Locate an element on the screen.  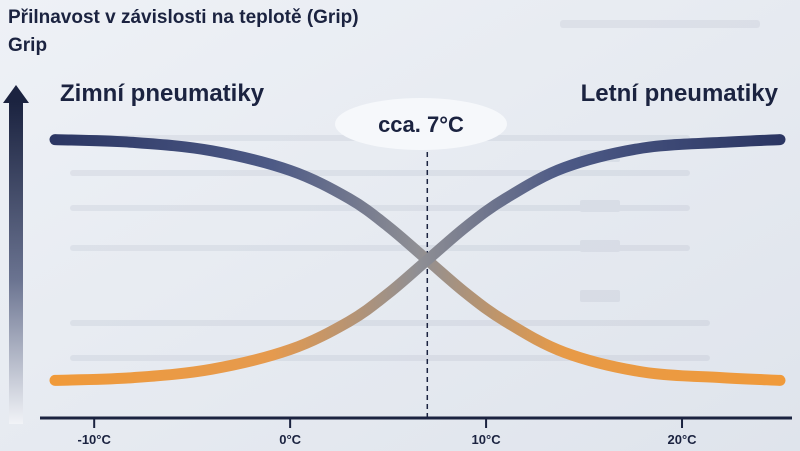
x-tick-label: 20°C is located at coordinates (683, 439).